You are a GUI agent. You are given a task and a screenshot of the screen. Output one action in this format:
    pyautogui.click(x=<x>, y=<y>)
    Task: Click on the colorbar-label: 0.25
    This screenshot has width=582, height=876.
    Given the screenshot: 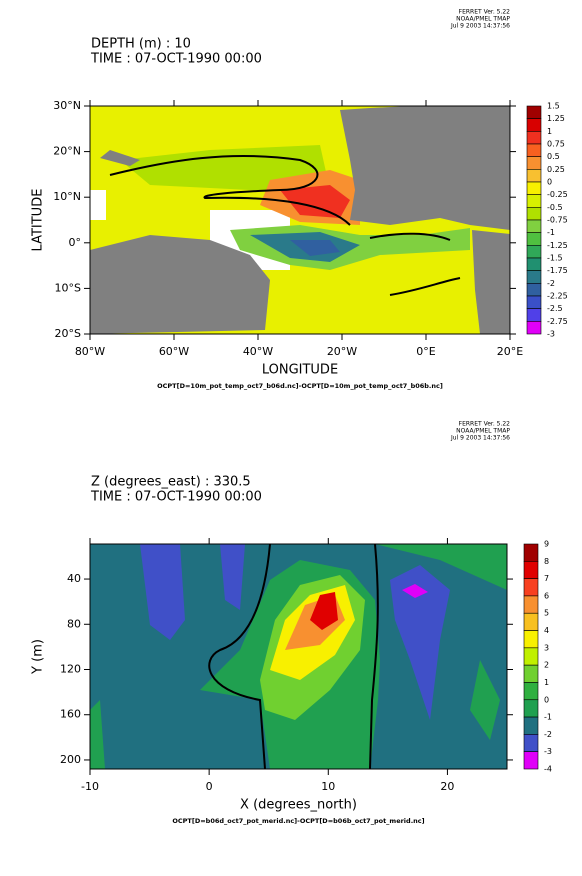 What is the action you would take?
    pyautogui.click(x=556, y=169)
    